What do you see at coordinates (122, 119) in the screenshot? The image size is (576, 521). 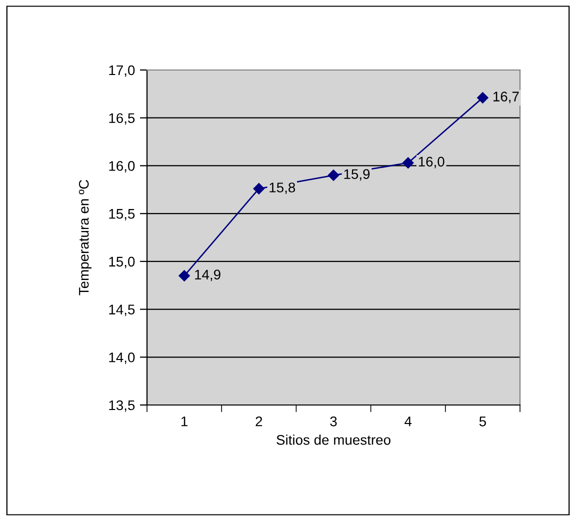 I see `y-tick-label: 16,5` at bounding box center [122, 119].